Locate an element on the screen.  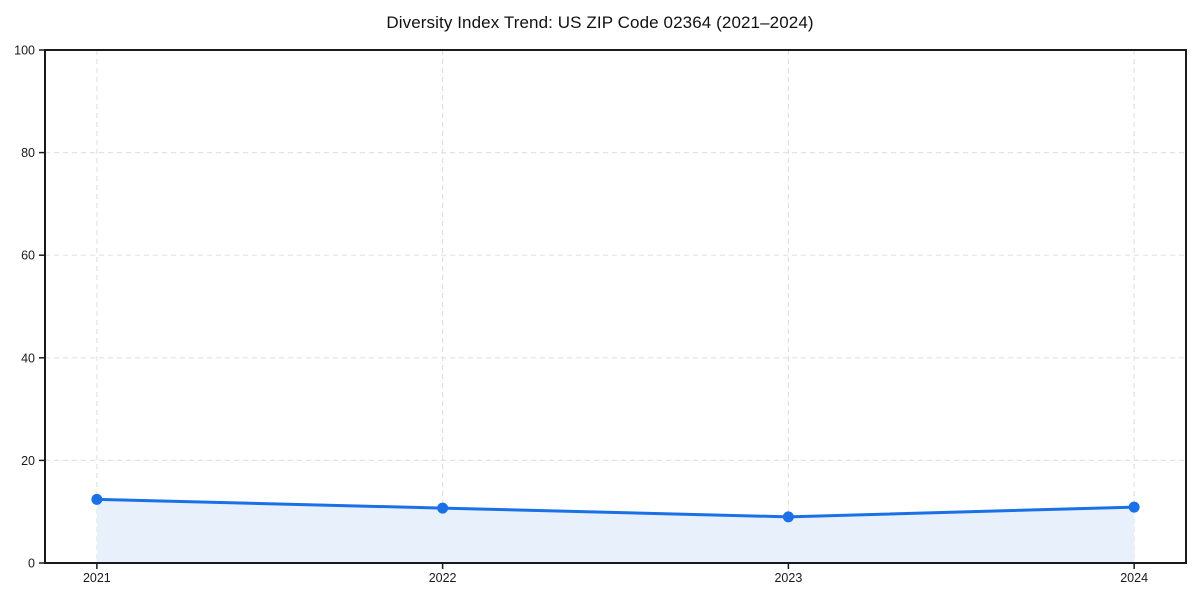
y-tick-label: 0 is located at coordinates (31, 564).